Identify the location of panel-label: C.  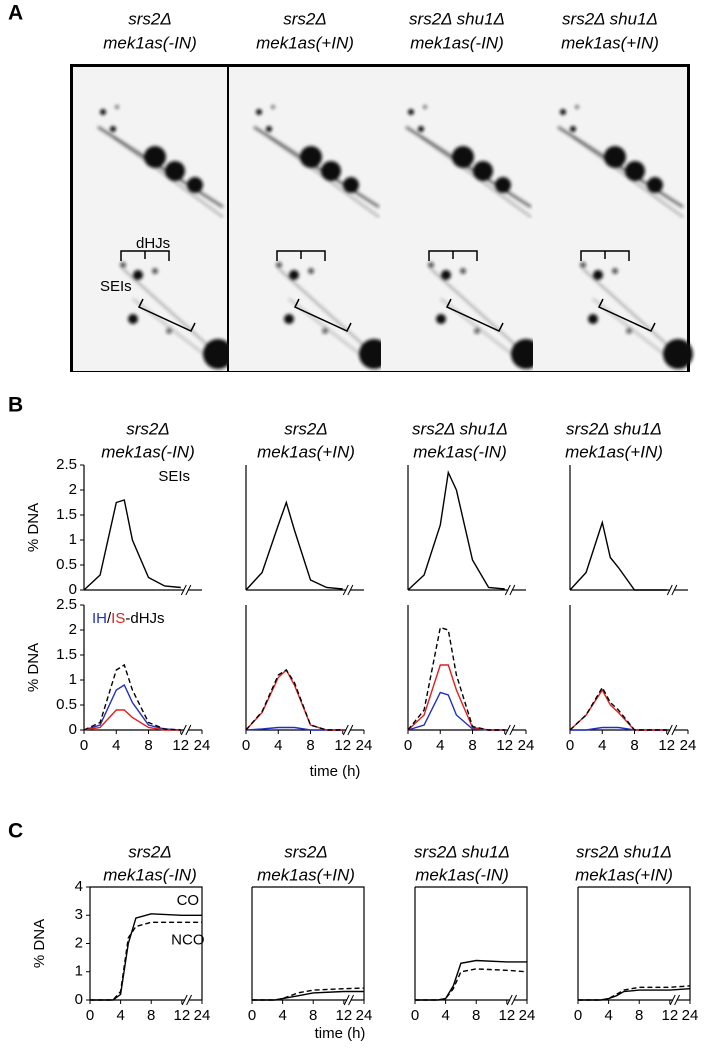
(15, 831).